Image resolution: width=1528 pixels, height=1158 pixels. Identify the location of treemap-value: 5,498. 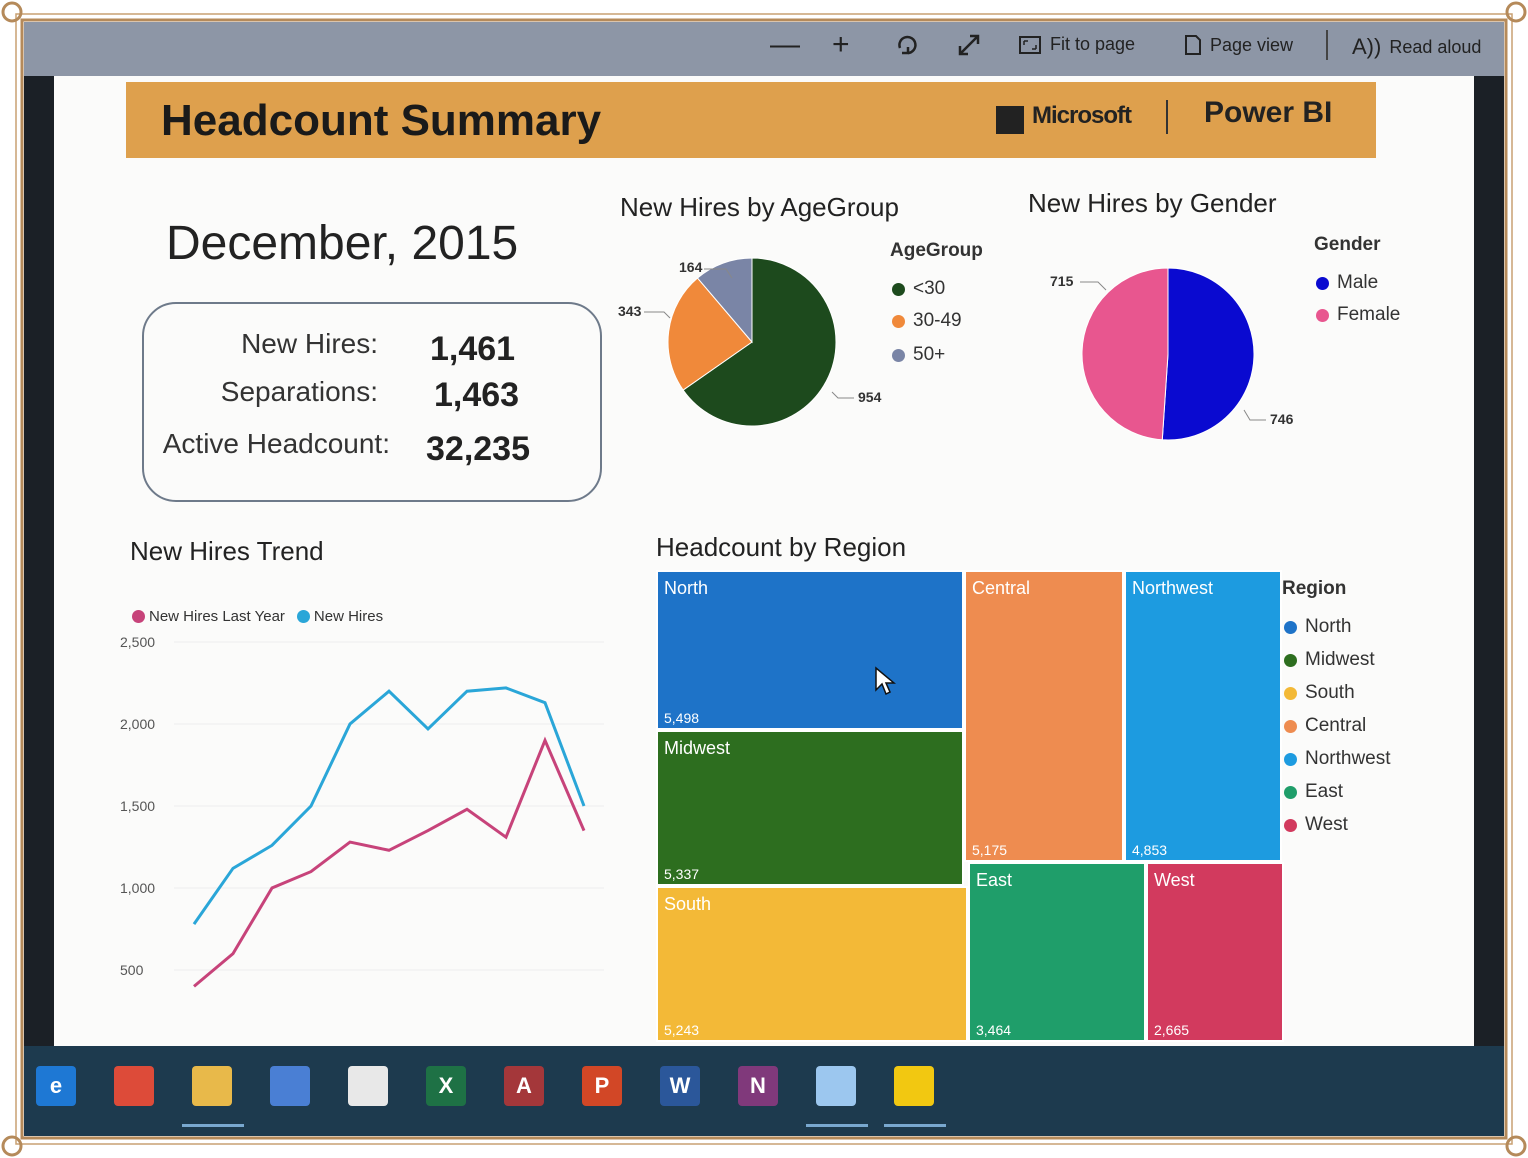
(682, 718).